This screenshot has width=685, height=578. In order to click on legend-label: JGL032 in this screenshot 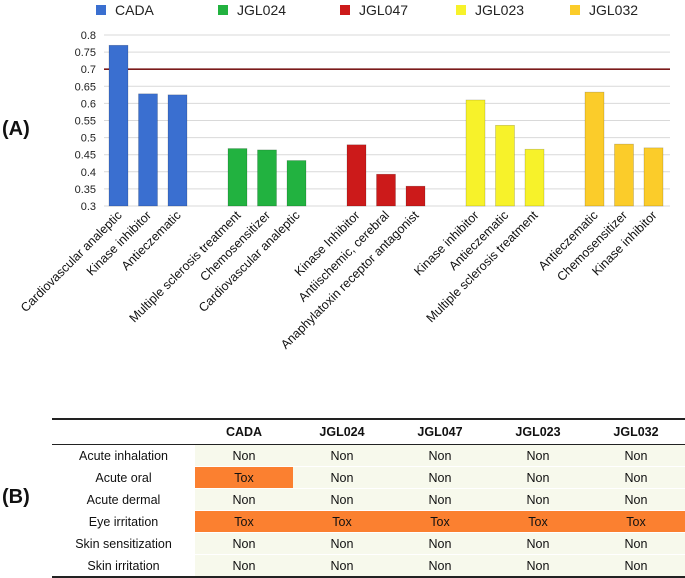, I will do `click(613, 10)`.